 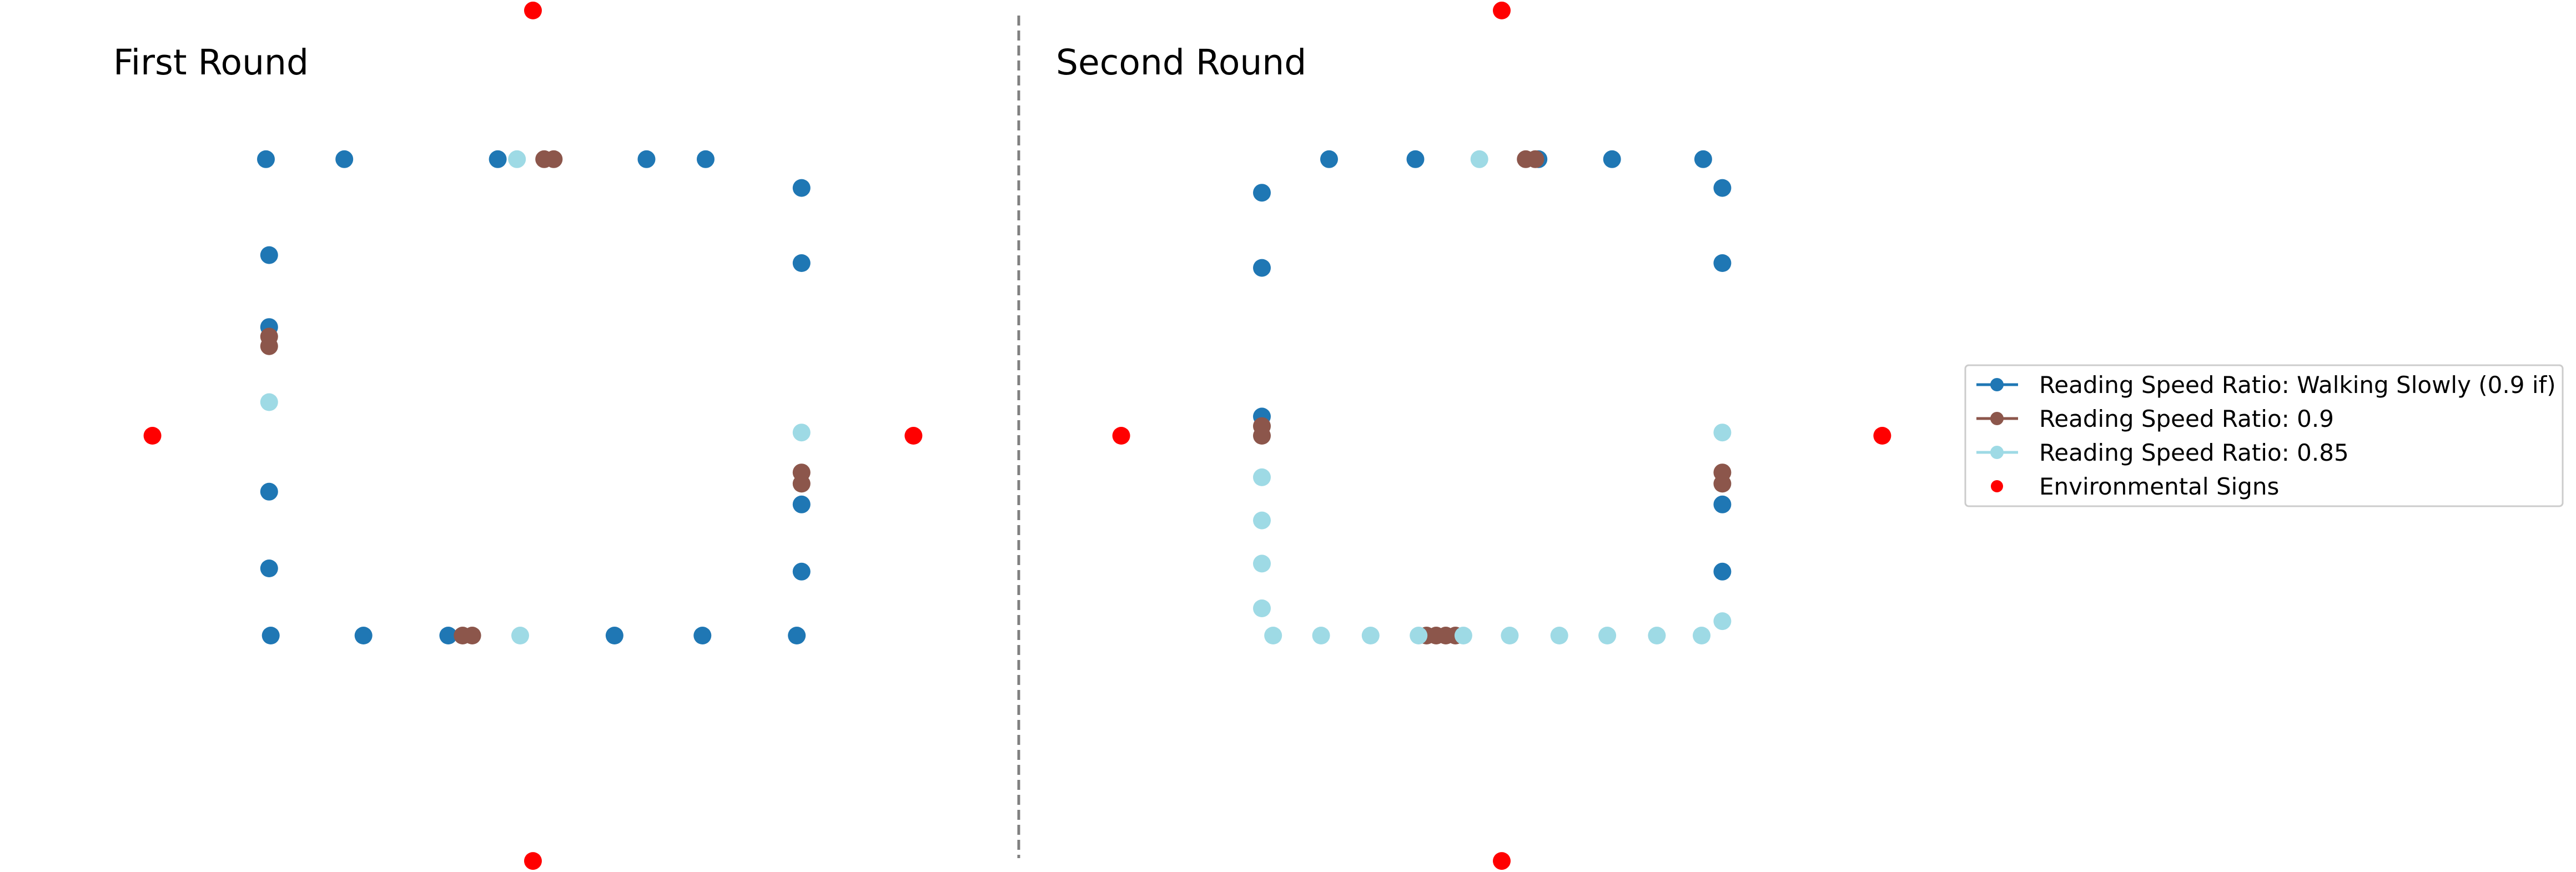 I want to click on legend-entry: Reading Speed Ratio: 0.85, so click(x=2162, y=453).